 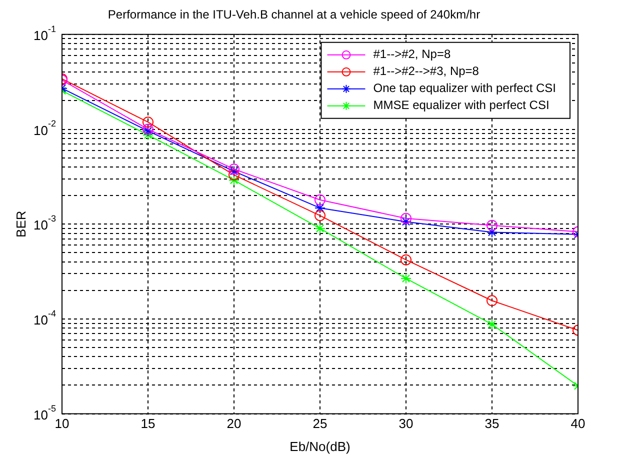 What do you see at coordinates (464, 88) in the screenshot?
I see `legend-label: One tap equalizer with perfect CSI` at bounding box center [464, 88].